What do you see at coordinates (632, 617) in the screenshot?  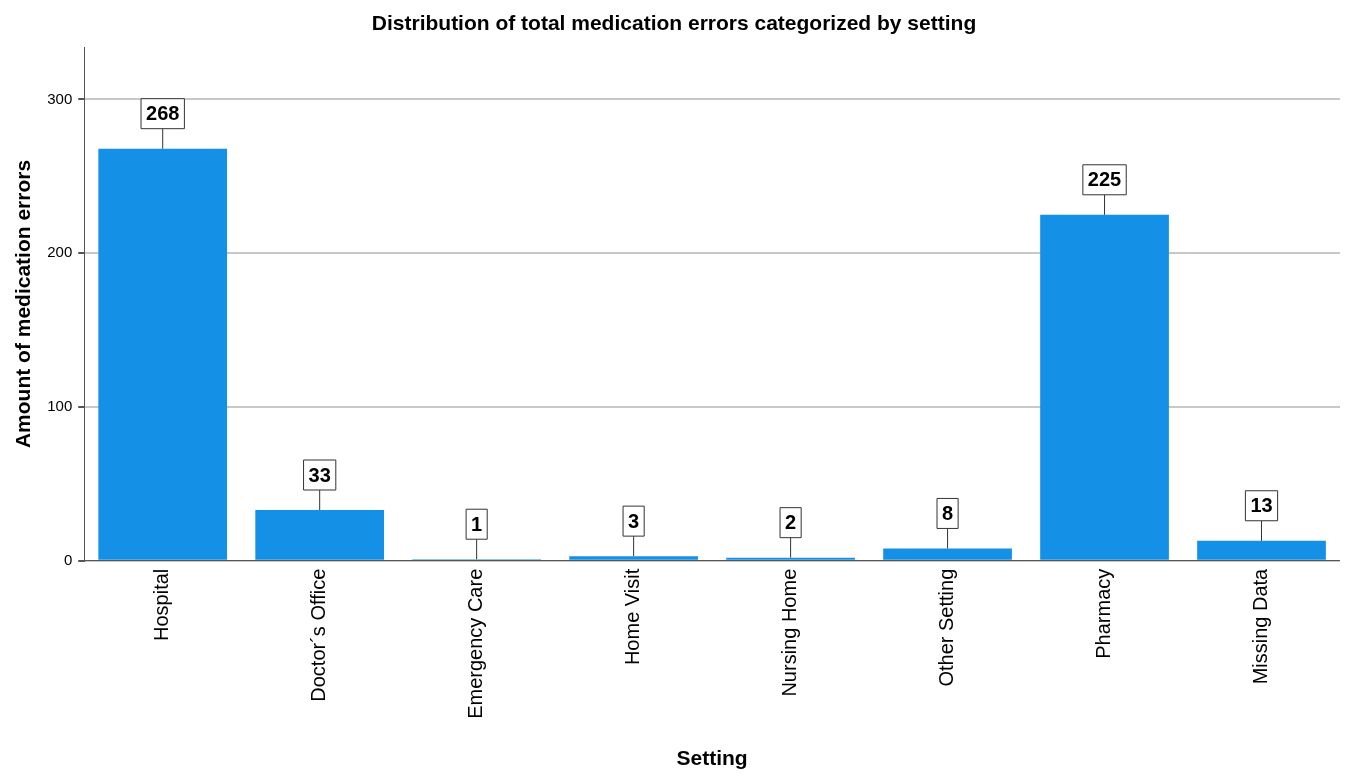 I see `x-tick-label: Home Visit` at bounding box center [632, 617].